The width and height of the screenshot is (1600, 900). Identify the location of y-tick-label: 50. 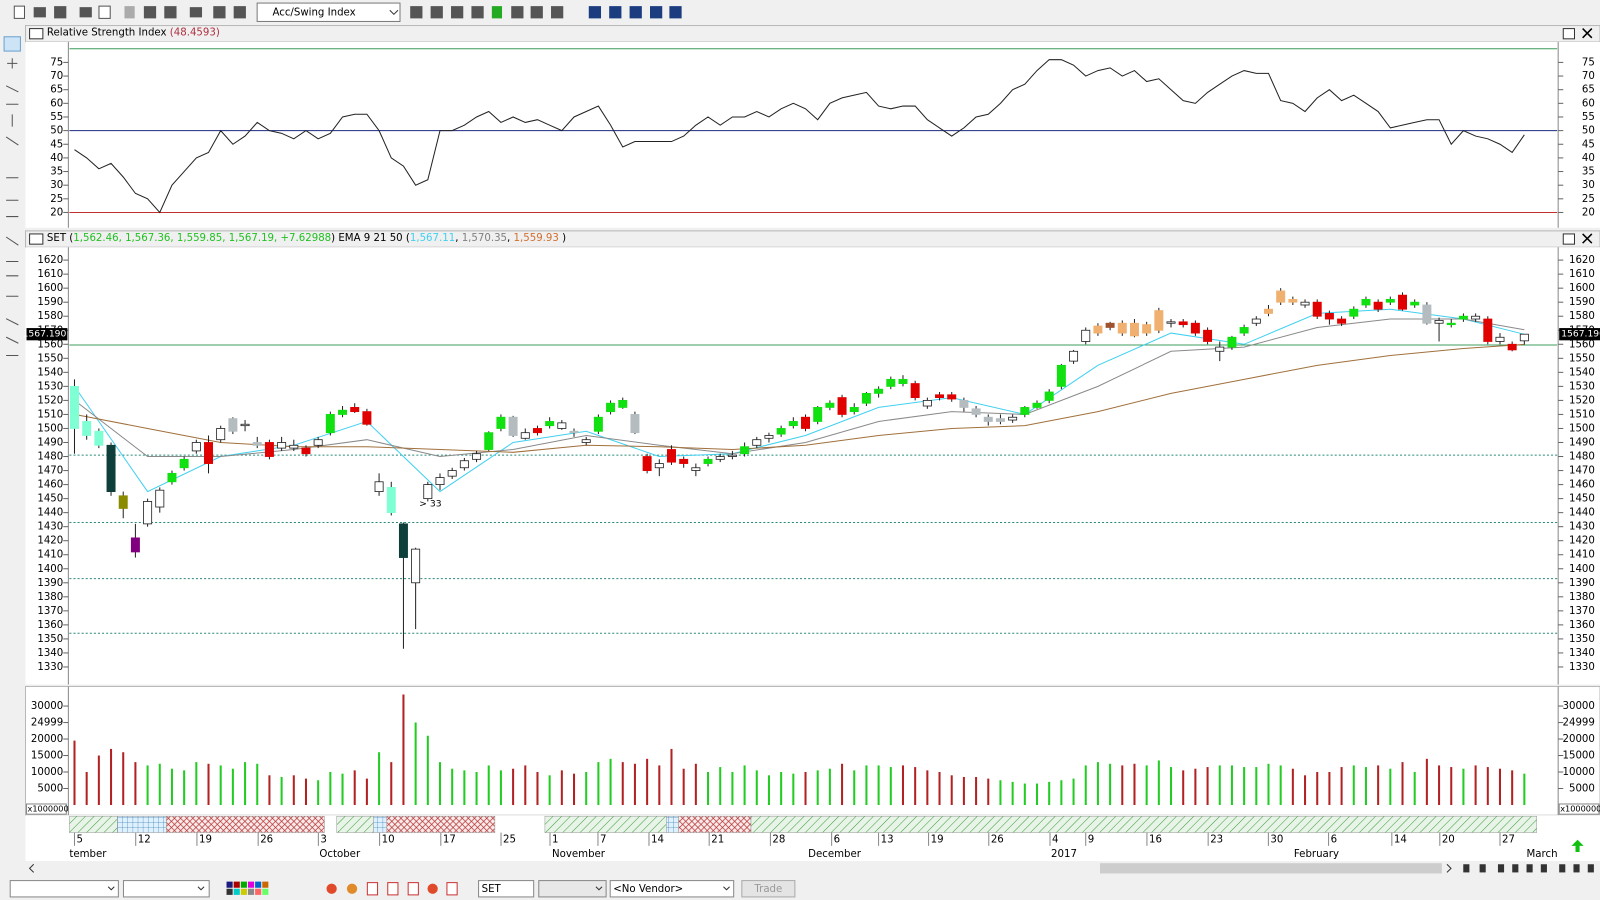
(56, 131).